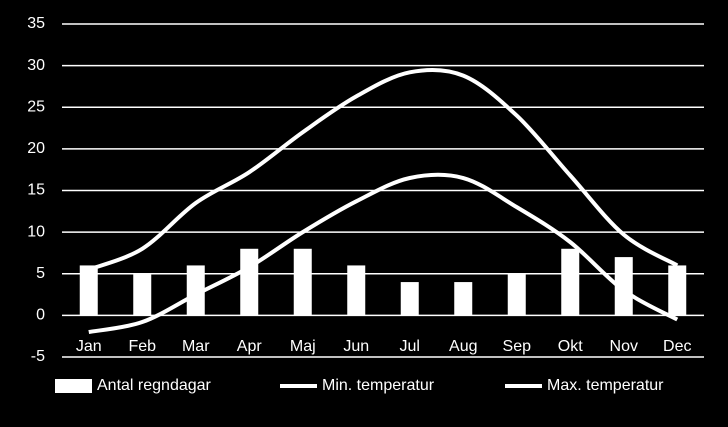  I want to click on x-tick-label: Dec, so click(677, 346).